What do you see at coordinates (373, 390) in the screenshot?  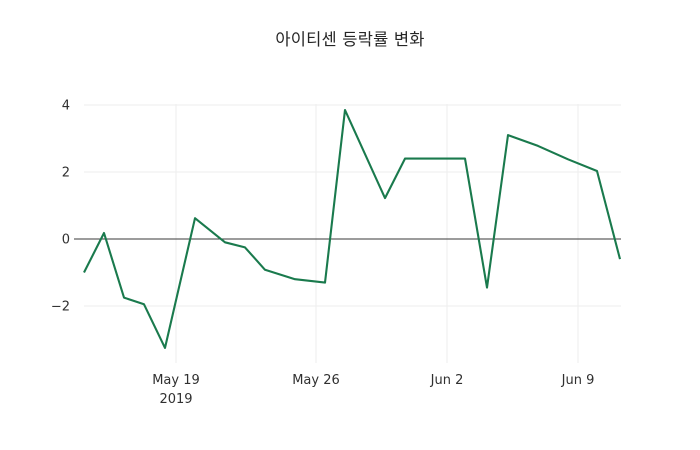 I see `x-axis-tick-labels: May 19 May 26 Jun 2 Jun 9 2019` at bounding box center [373, 390].